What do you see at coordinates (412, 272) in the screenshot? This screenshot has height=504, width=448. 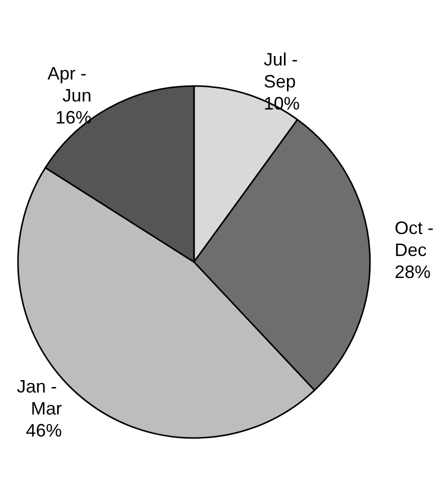 I see `data-label: 28%` at bounding box center [412, 272].